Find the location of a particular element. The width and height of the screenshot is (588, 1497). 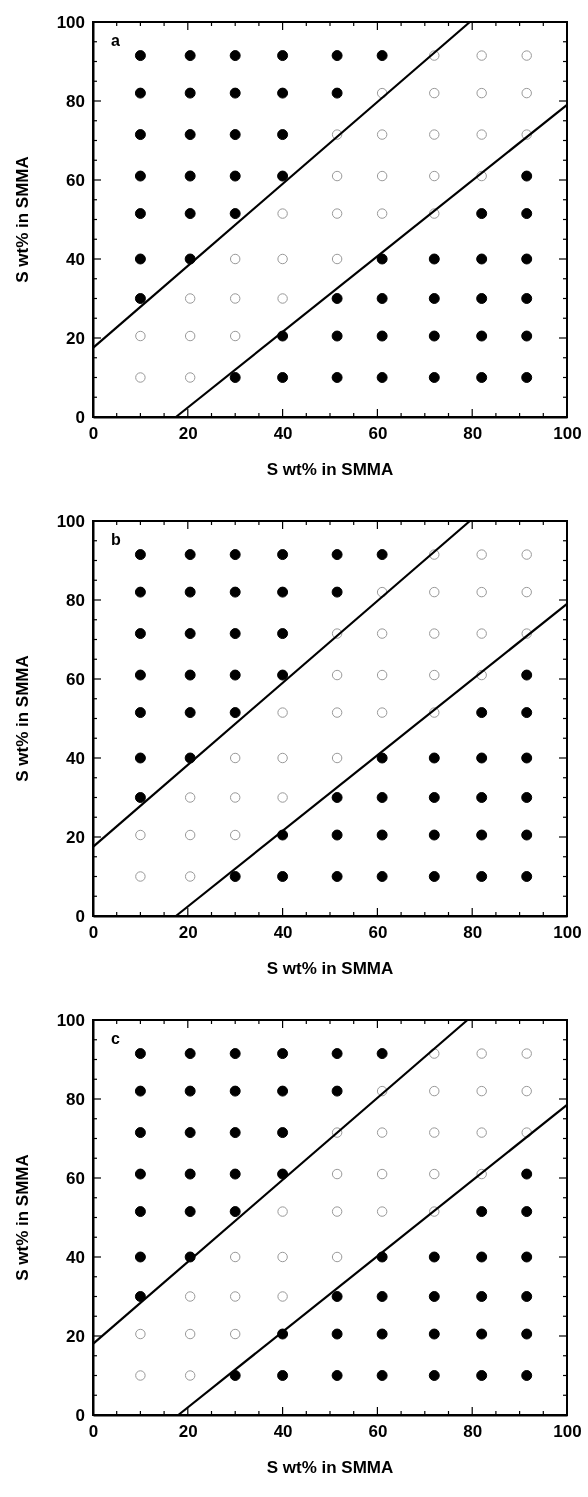

y-tick-label: 60 is located at coordinates (75, 1178).